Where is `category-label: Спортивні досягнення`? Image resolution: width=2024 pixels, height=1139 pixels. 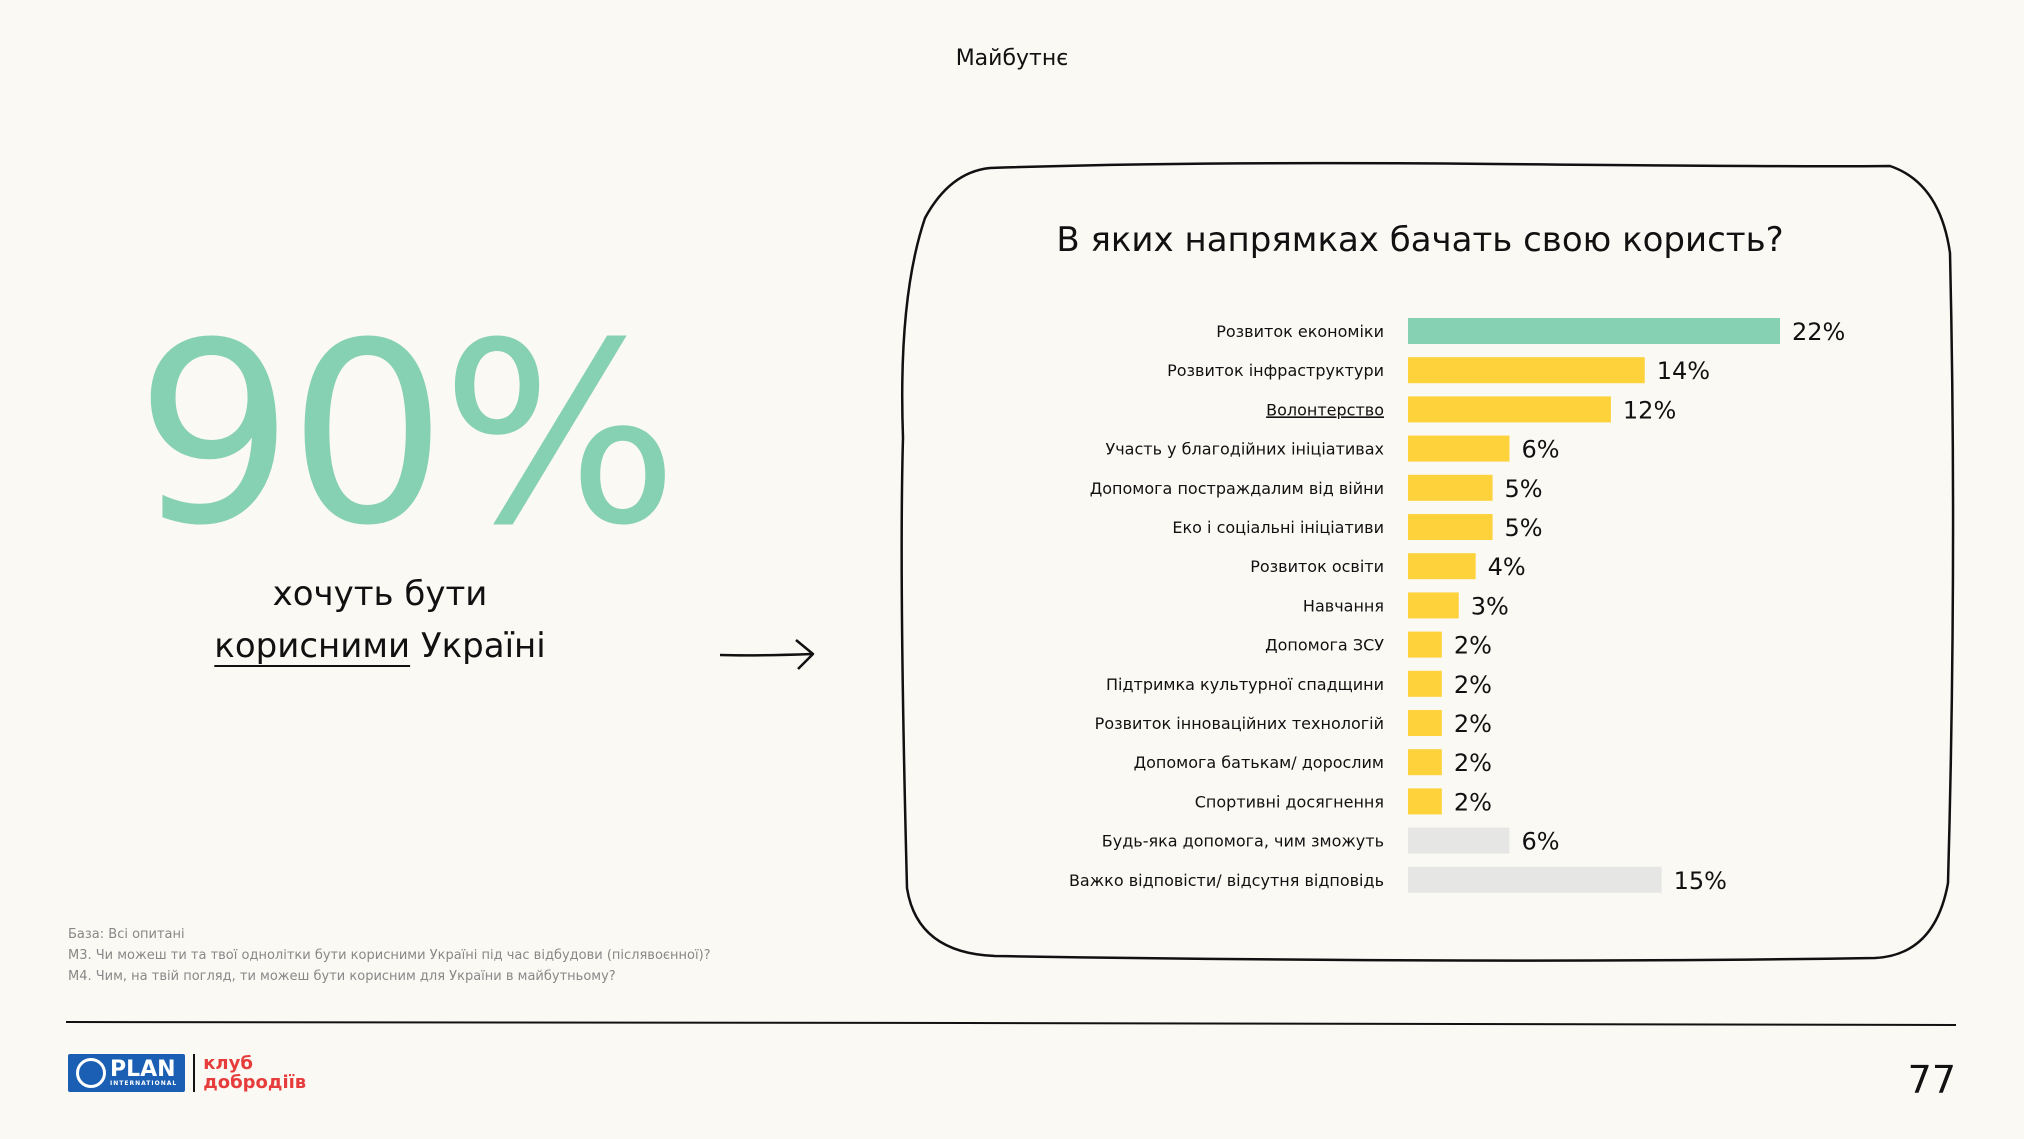
category-label: Спортивні досягнення is located at coordinates (1289, 801).